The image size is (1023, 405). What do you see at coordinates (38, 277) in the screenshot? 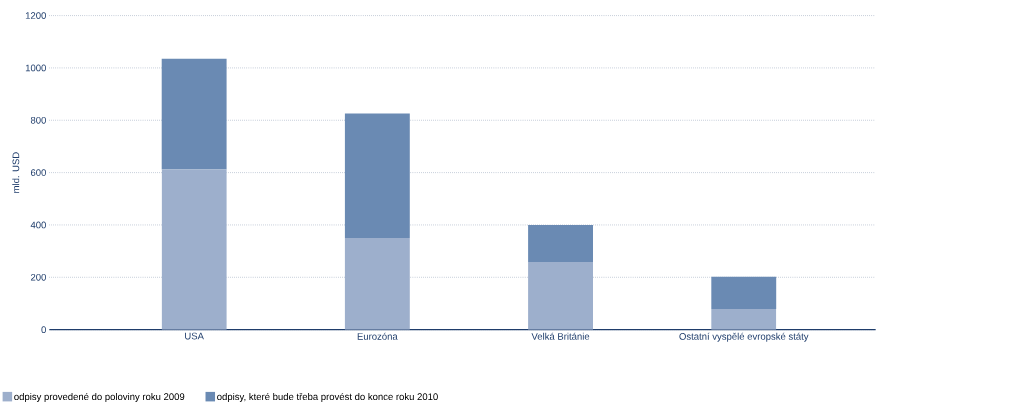
I see `y-tick-label: 200` at bounding box center [38, 277].